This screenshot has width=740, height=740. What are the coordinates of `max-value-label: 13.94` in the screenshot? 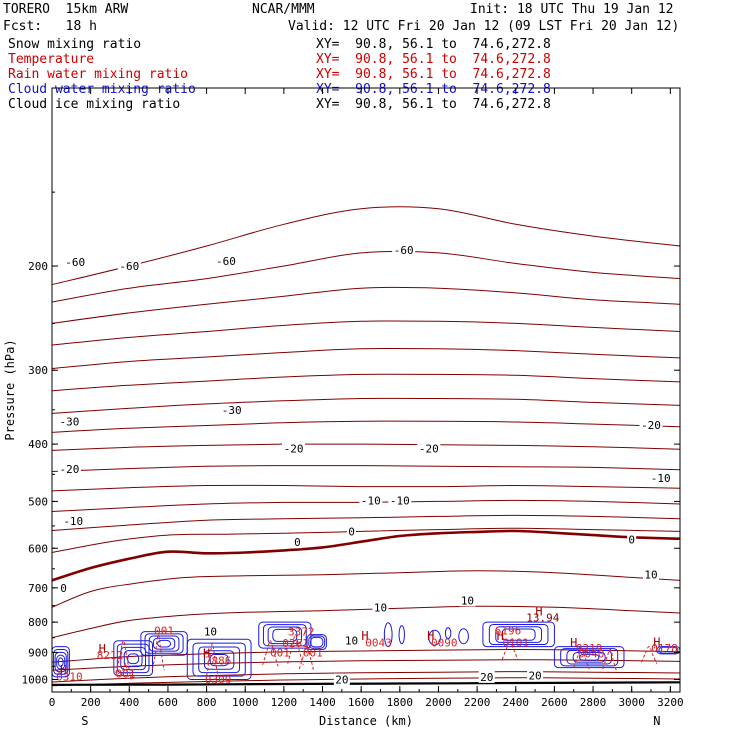 It's located at (542, 617).